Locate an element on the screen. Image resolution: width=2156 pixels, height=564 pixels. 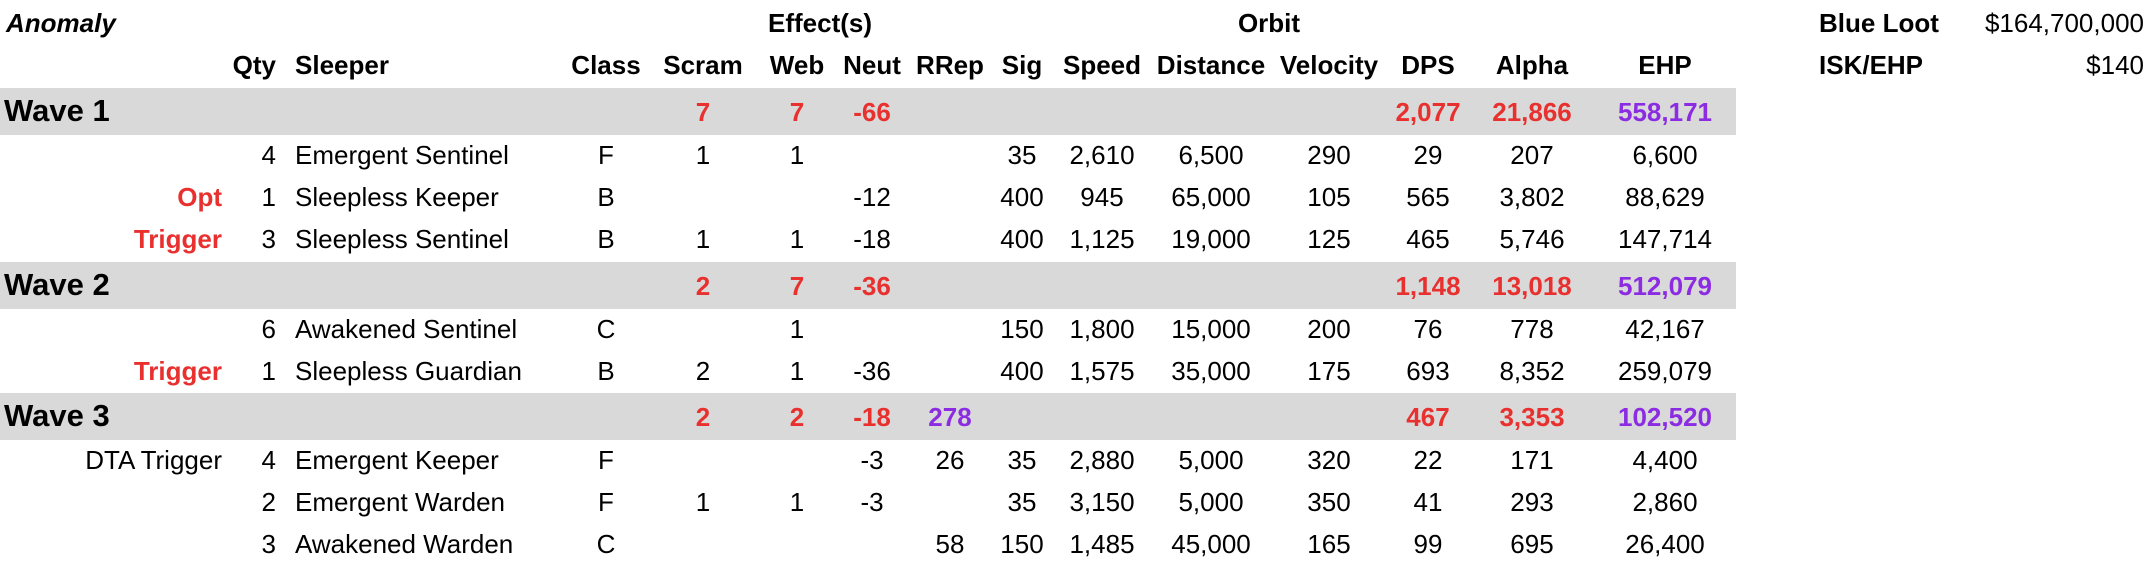
wave-1-total-web: 7 is located at coordinates (797, 112).